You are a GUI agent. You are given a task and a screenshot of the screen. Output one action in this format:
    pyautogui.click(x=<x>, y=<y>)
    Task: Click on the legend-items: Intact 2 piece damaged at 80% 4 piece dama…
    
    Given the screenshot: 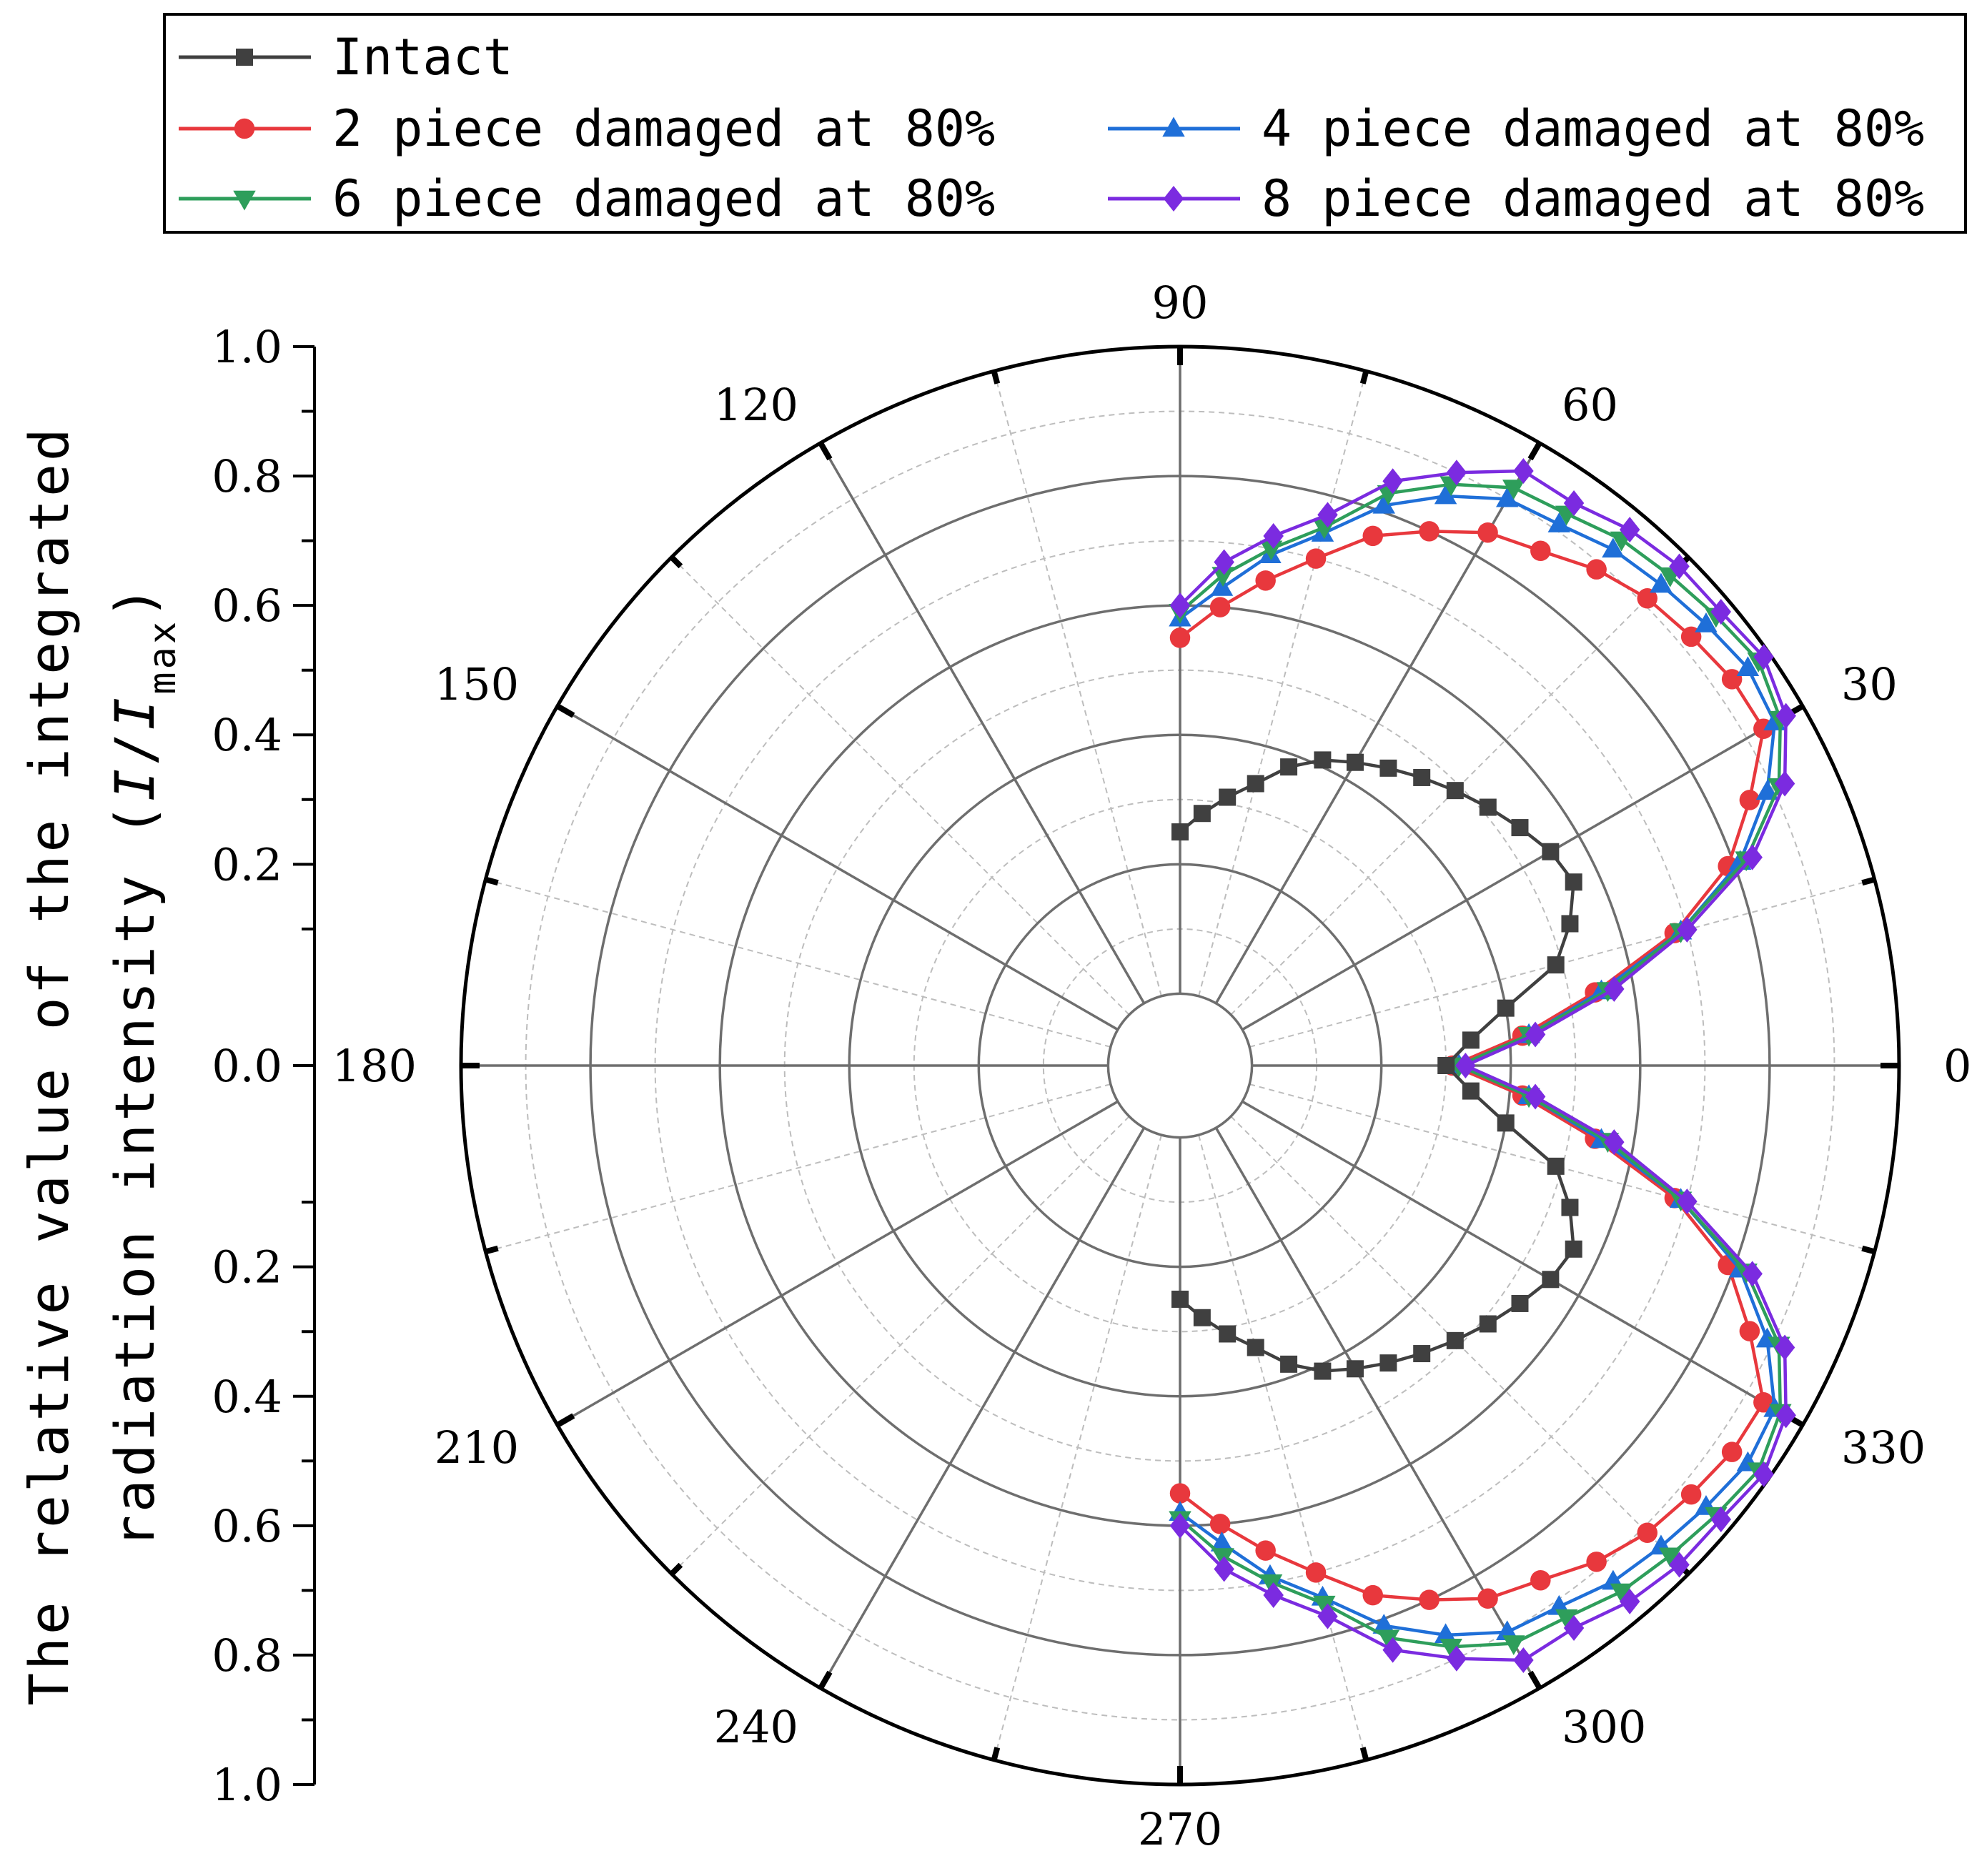 What is the action you would take?
    pyautogui.click(x=1051, y=128)
    